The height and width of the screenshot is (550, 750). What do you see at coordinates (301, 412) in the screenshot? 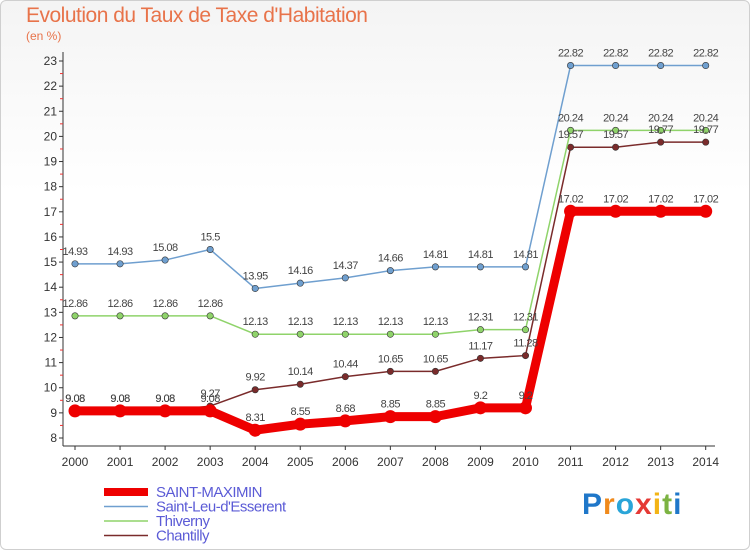
I see `data-label: 8.55` at bounding box center [301, 412].